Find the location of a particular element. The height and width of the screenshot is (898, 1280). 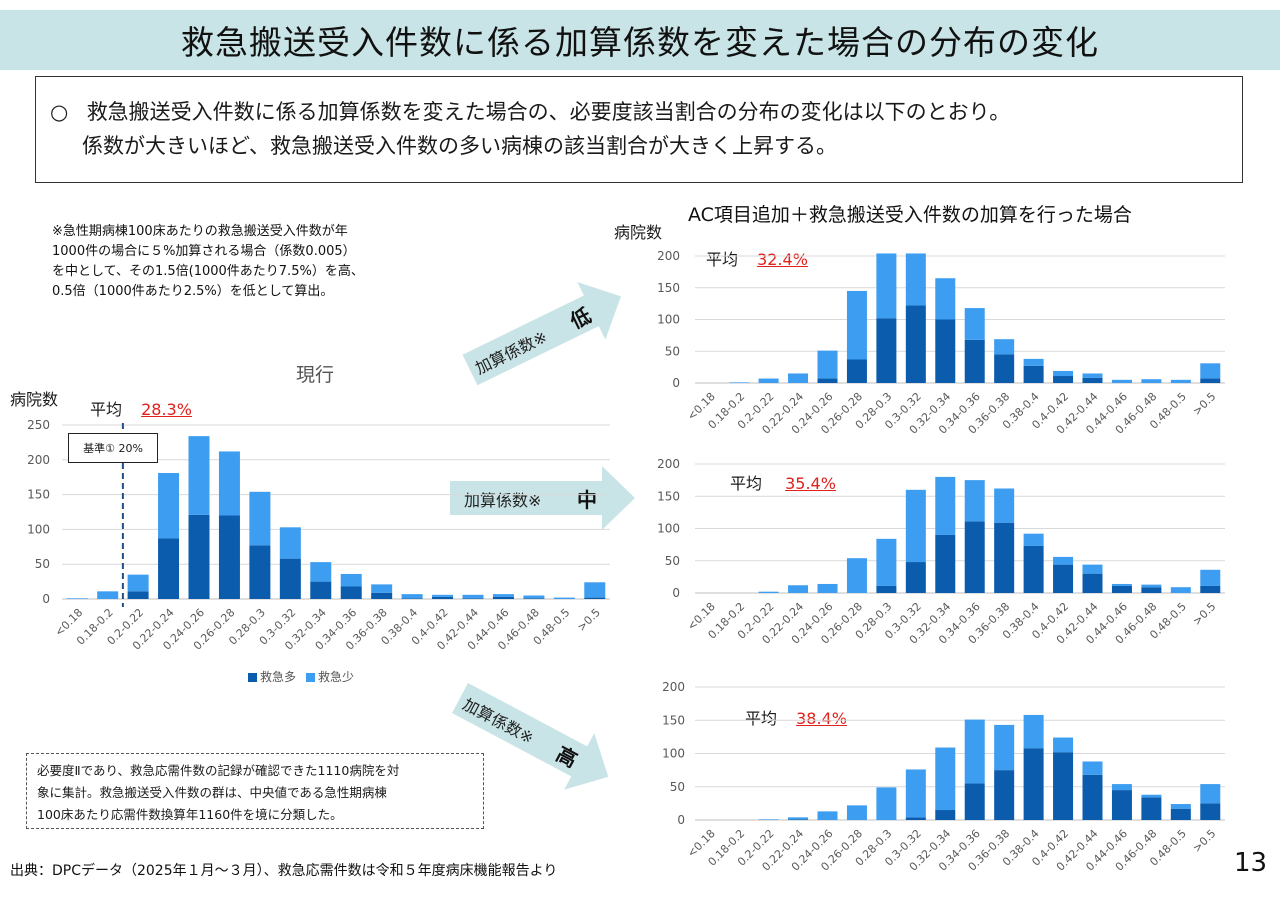

note-line: を中として、その1.5倍(1000件あたり7.5%）を高、 is located at coordinates (208, 271).